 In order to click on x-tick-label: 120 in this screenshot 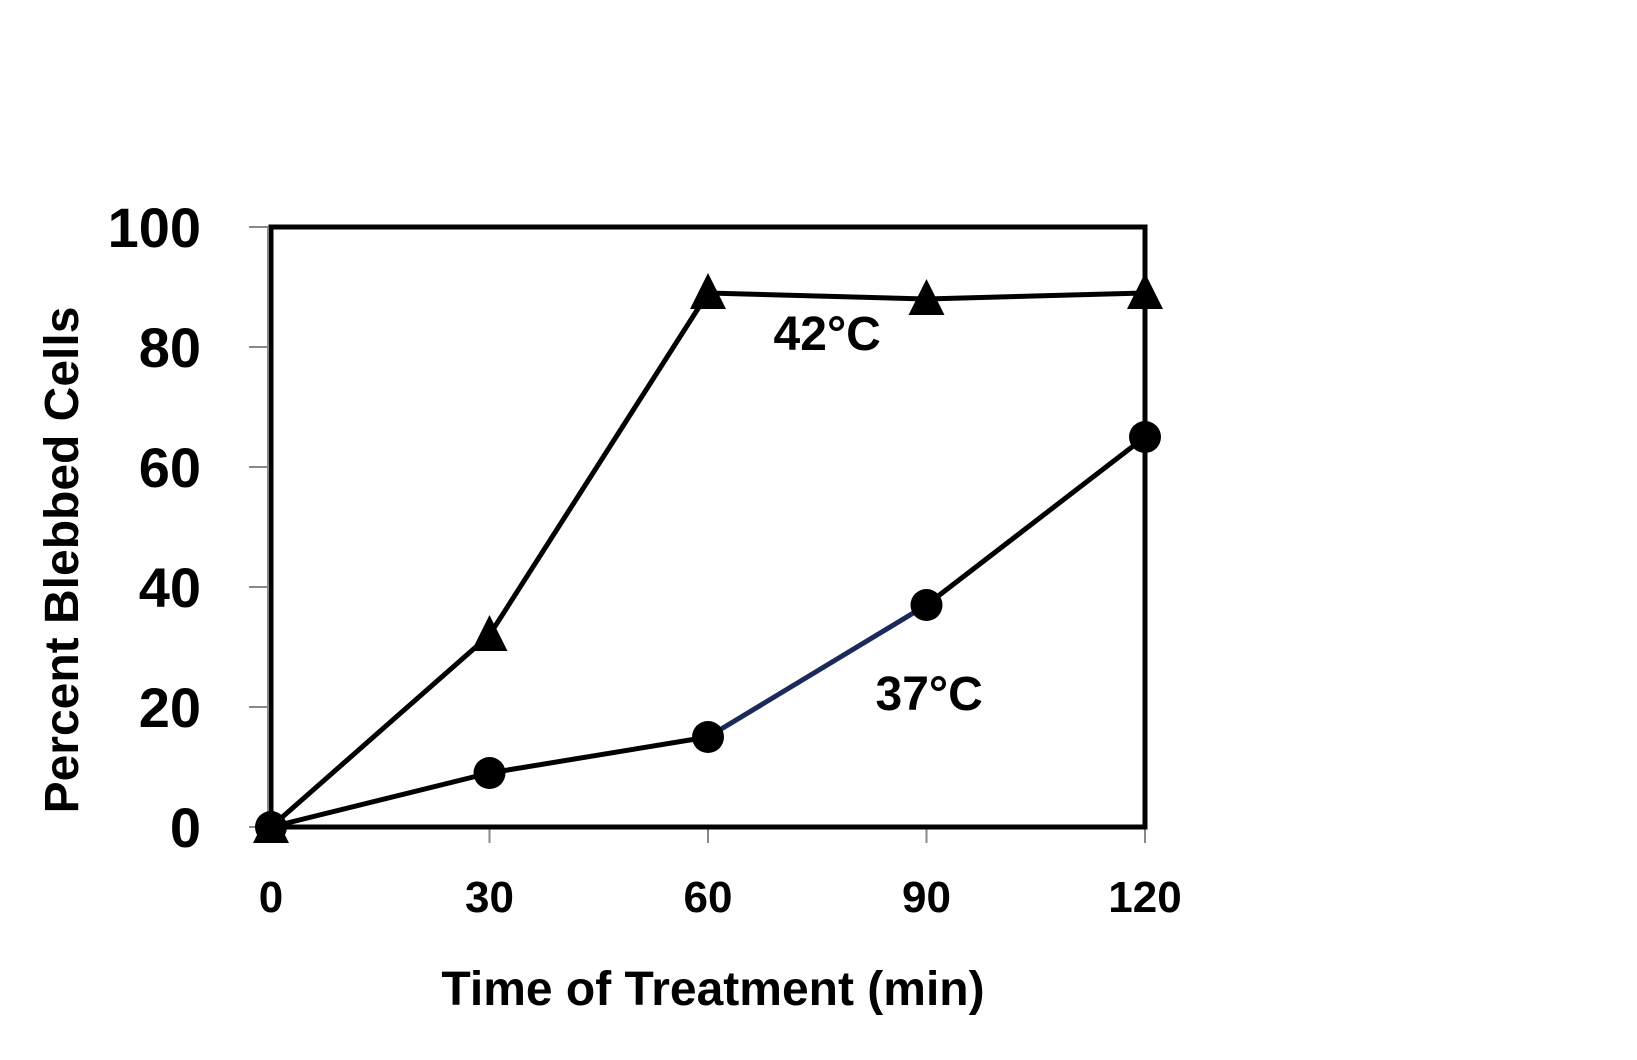, I will do `click(1144, 897)`.